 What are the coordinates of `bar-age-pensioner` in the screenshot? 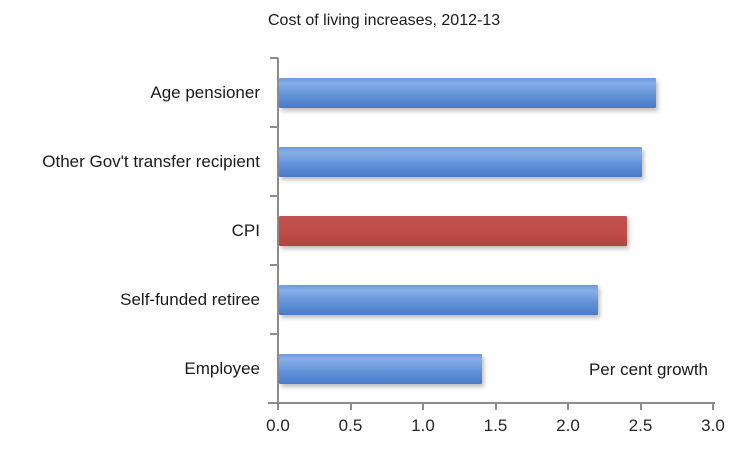 It's located at (467, 92).